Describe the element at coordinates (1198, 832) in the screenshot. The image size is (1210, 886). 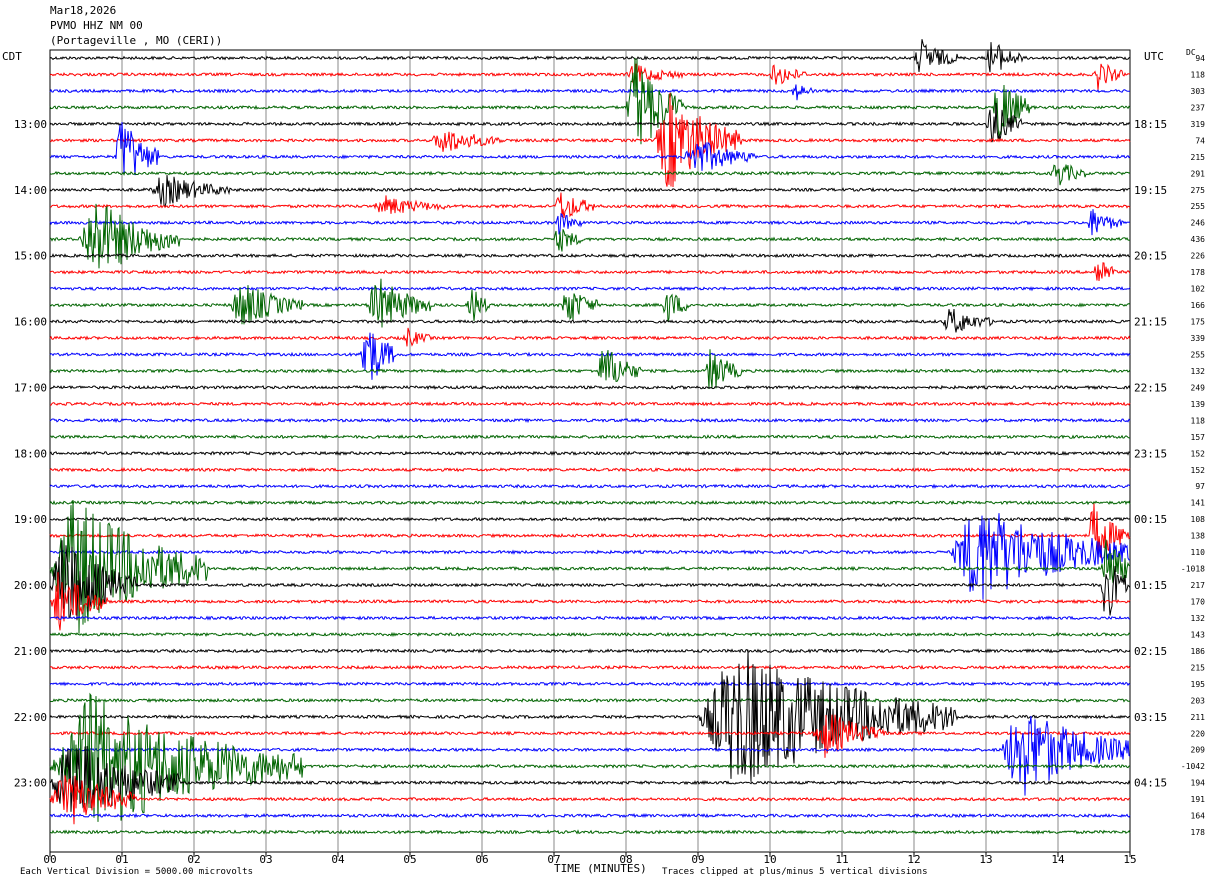
I see `dc-offset-value: 178` at that location.